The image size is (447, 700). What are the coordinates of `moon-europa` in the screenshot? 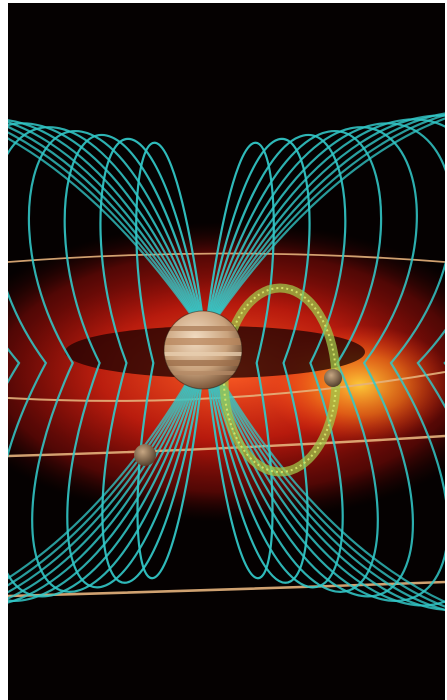 It's located at (145, 455).